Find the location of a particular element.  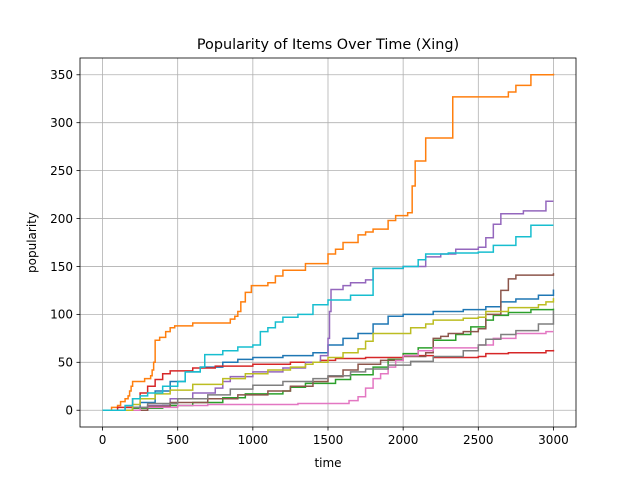

x-tick-label: 1500 is located at coordinates (328, 440).